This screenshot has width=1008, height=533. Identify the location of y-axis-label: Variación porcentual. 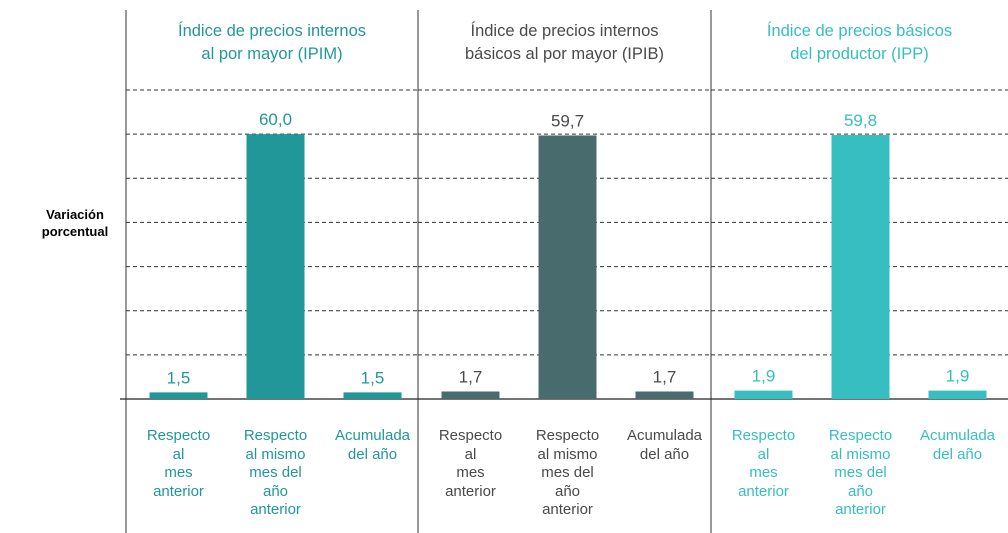
(75, 223).